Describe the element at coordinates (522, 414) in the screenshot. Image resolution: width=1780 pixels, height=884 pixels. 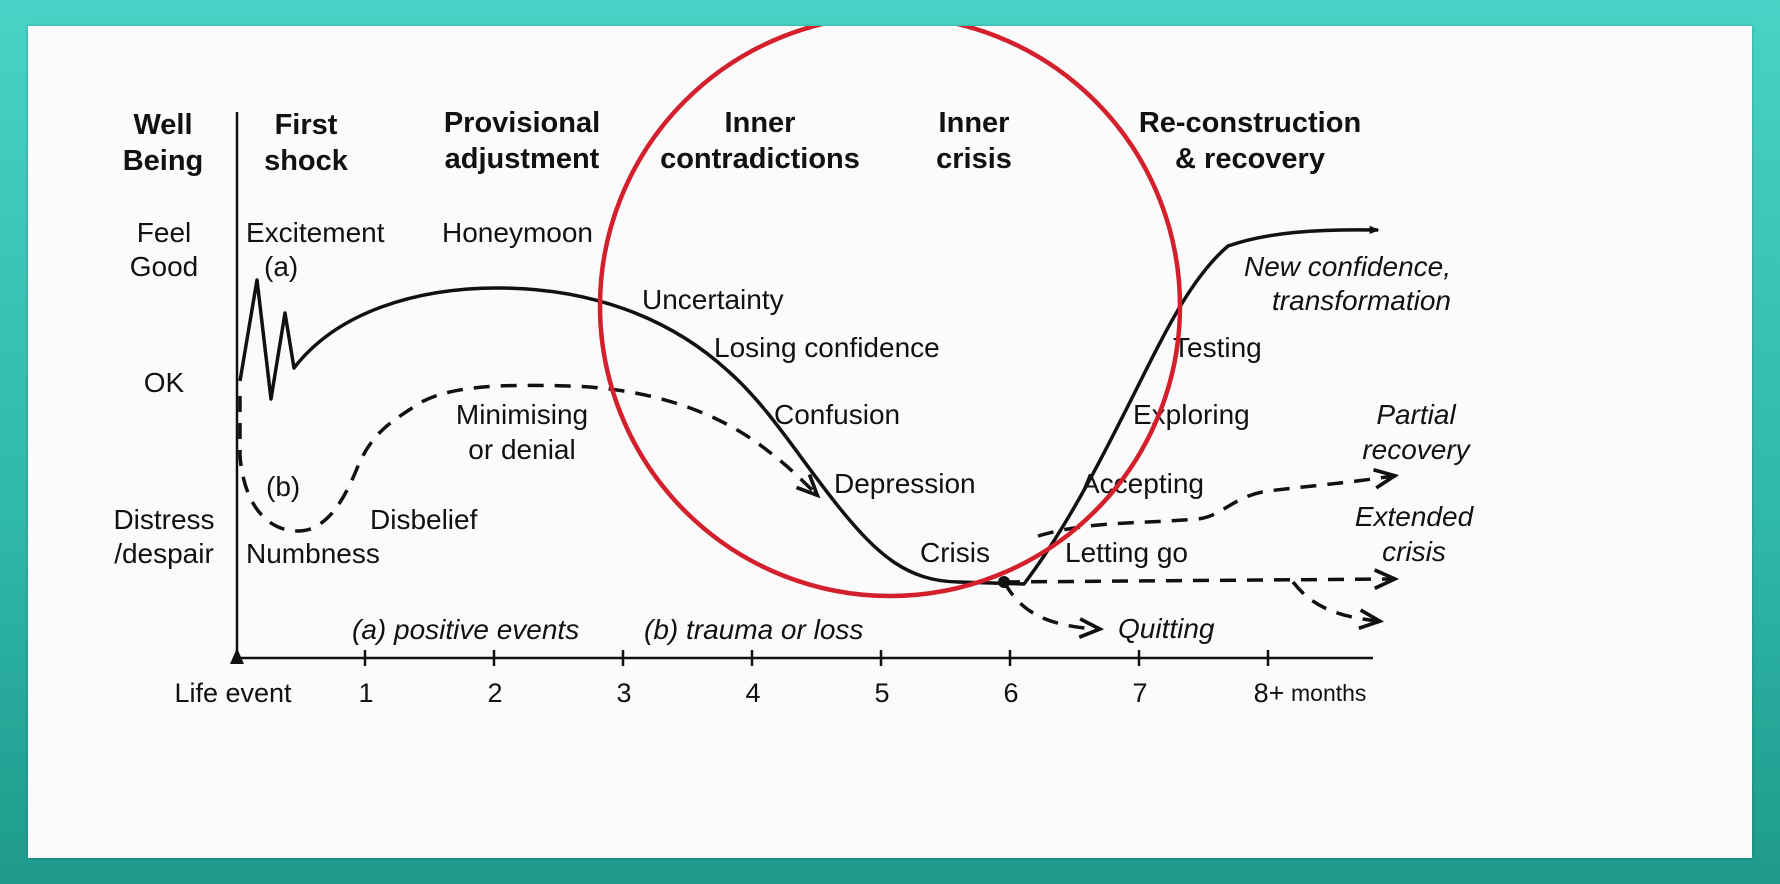
I see `label-minimising-line1: Minimising` at that location.